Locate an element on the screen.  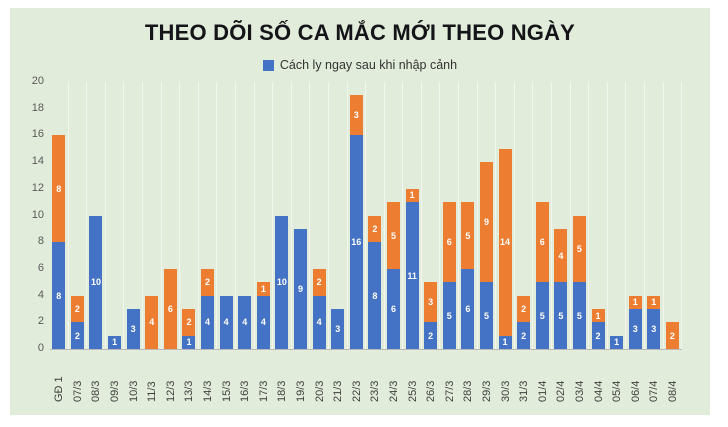
category-column: 6 is located at coordinates (171, 215).